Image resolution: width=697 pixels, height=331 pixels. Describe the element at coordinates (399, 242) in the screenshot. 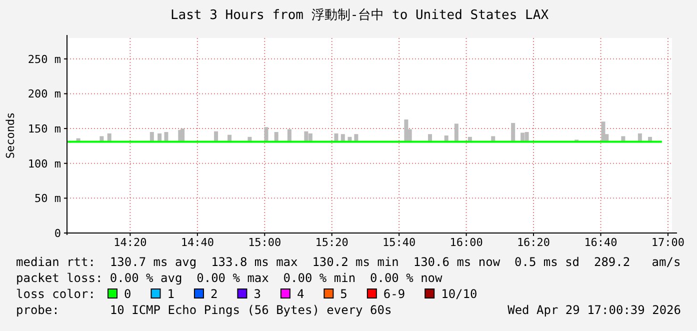

I see `x-tick-label: 15:40` at that location.